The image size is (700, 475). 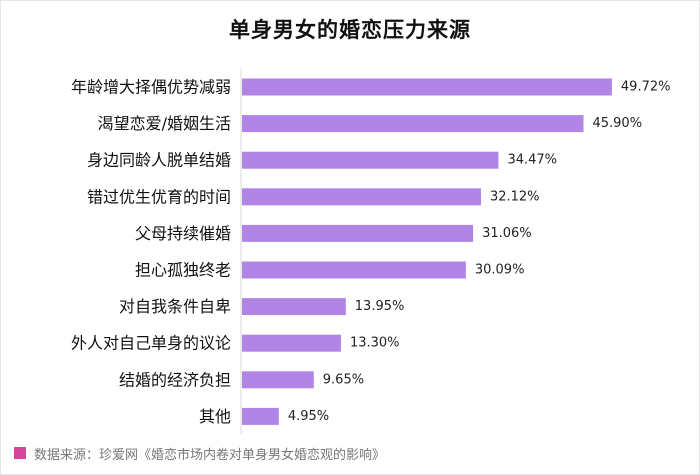 I want to click on value-label-9: 4.95%, so click(x=308, y=416).